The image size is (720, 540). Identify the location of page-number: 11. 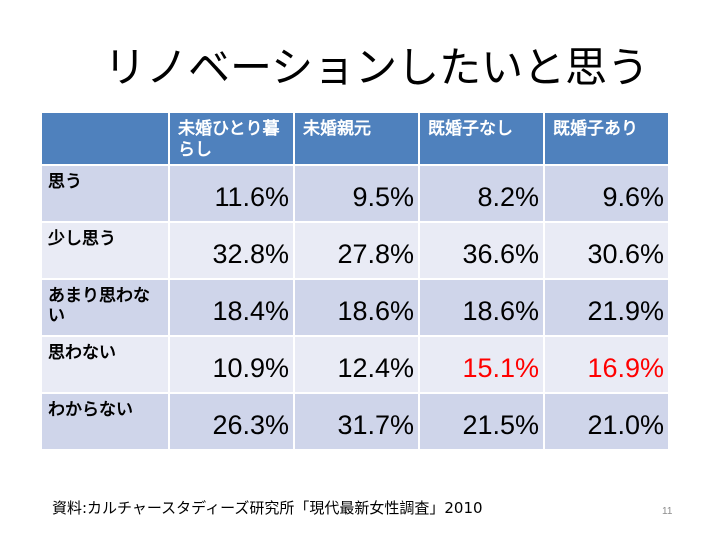
(667, 511).